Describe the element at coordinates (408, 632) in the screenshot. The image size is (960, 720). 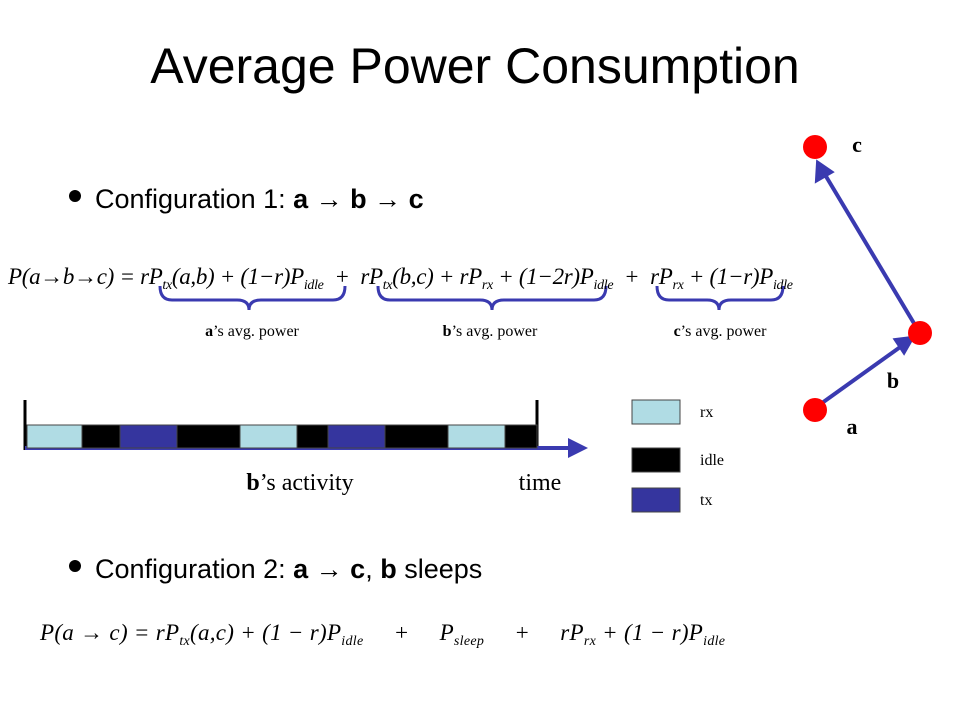
I see `formula-part: + P` at that location.